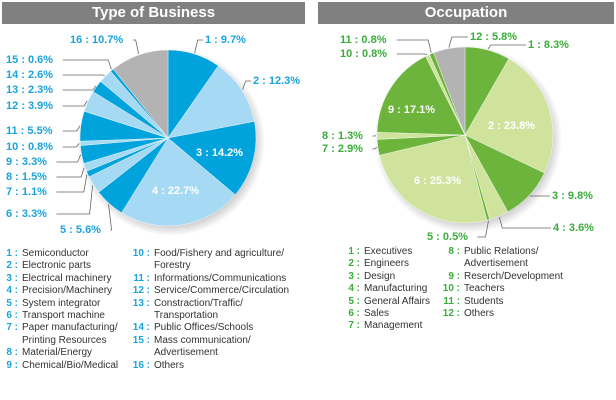  Describe the element at coordinates (342, 136) in the screenshot. I see `occupation-data-label-8: 8 : 1.3%` at that location.